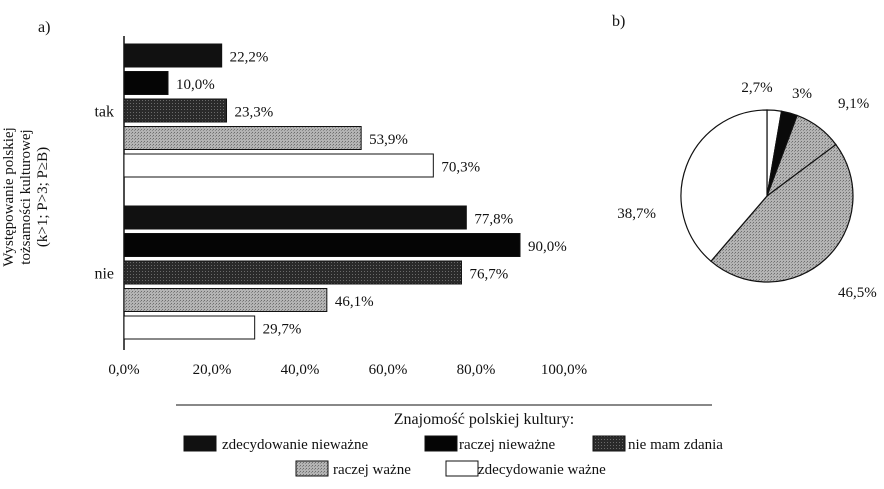 The height and width of the screenshot is (489, 884). I want to click on y-axis-title-line: tożsamości kulturowej, so click(26, 196).